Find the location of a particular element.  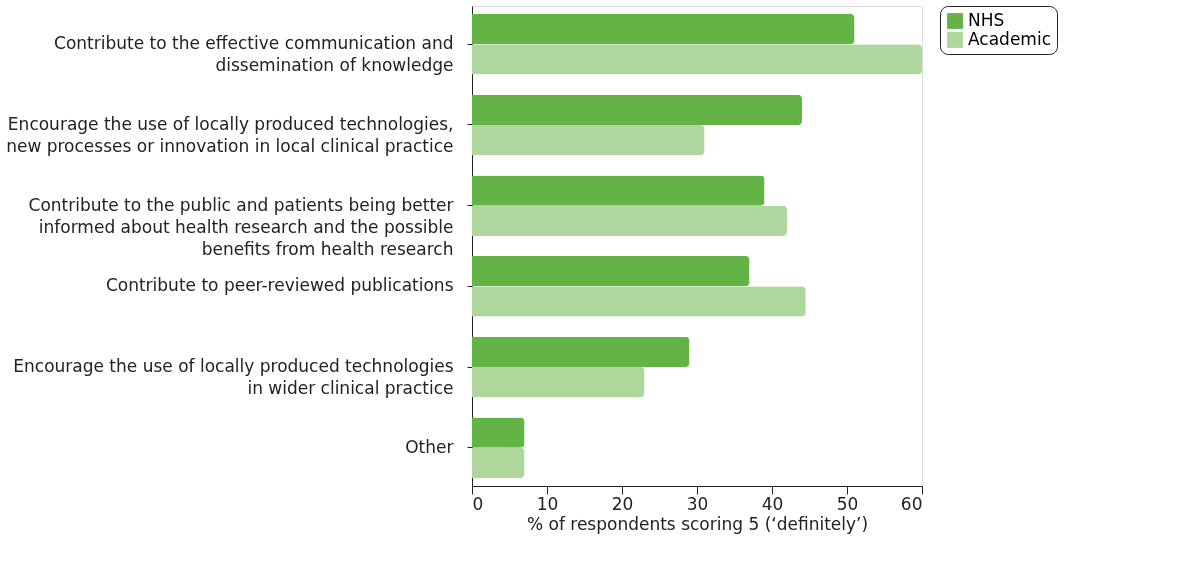

y-tick-label: Contribute to peer-reviewed publications is located at coordinates (279, 285).